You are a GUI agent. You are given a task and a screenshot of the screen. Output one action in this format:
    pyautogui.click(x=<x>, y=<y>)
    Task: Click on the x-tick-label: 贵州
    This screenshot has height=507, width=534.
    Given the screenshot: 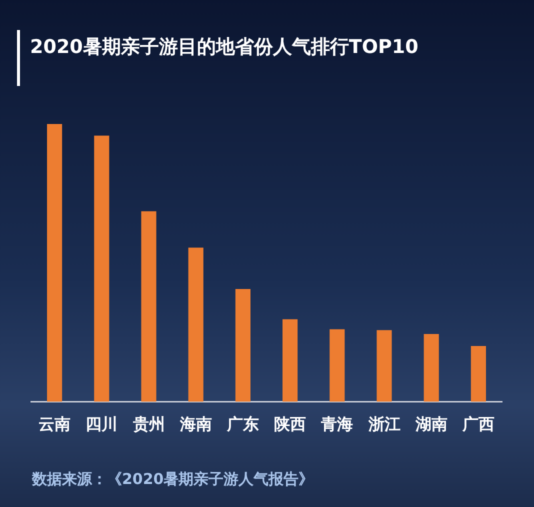 What is the action you would take?
    pyautogui.click(x=148, y=424)
    